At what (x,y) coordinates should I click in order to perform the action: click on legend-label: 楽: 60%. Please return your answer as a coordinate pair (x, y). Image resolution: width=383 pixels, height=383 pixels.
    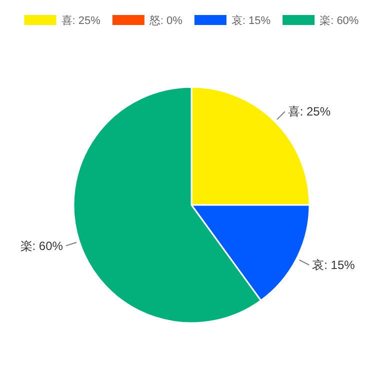
    Looking at the image, I should click on (339, 21).